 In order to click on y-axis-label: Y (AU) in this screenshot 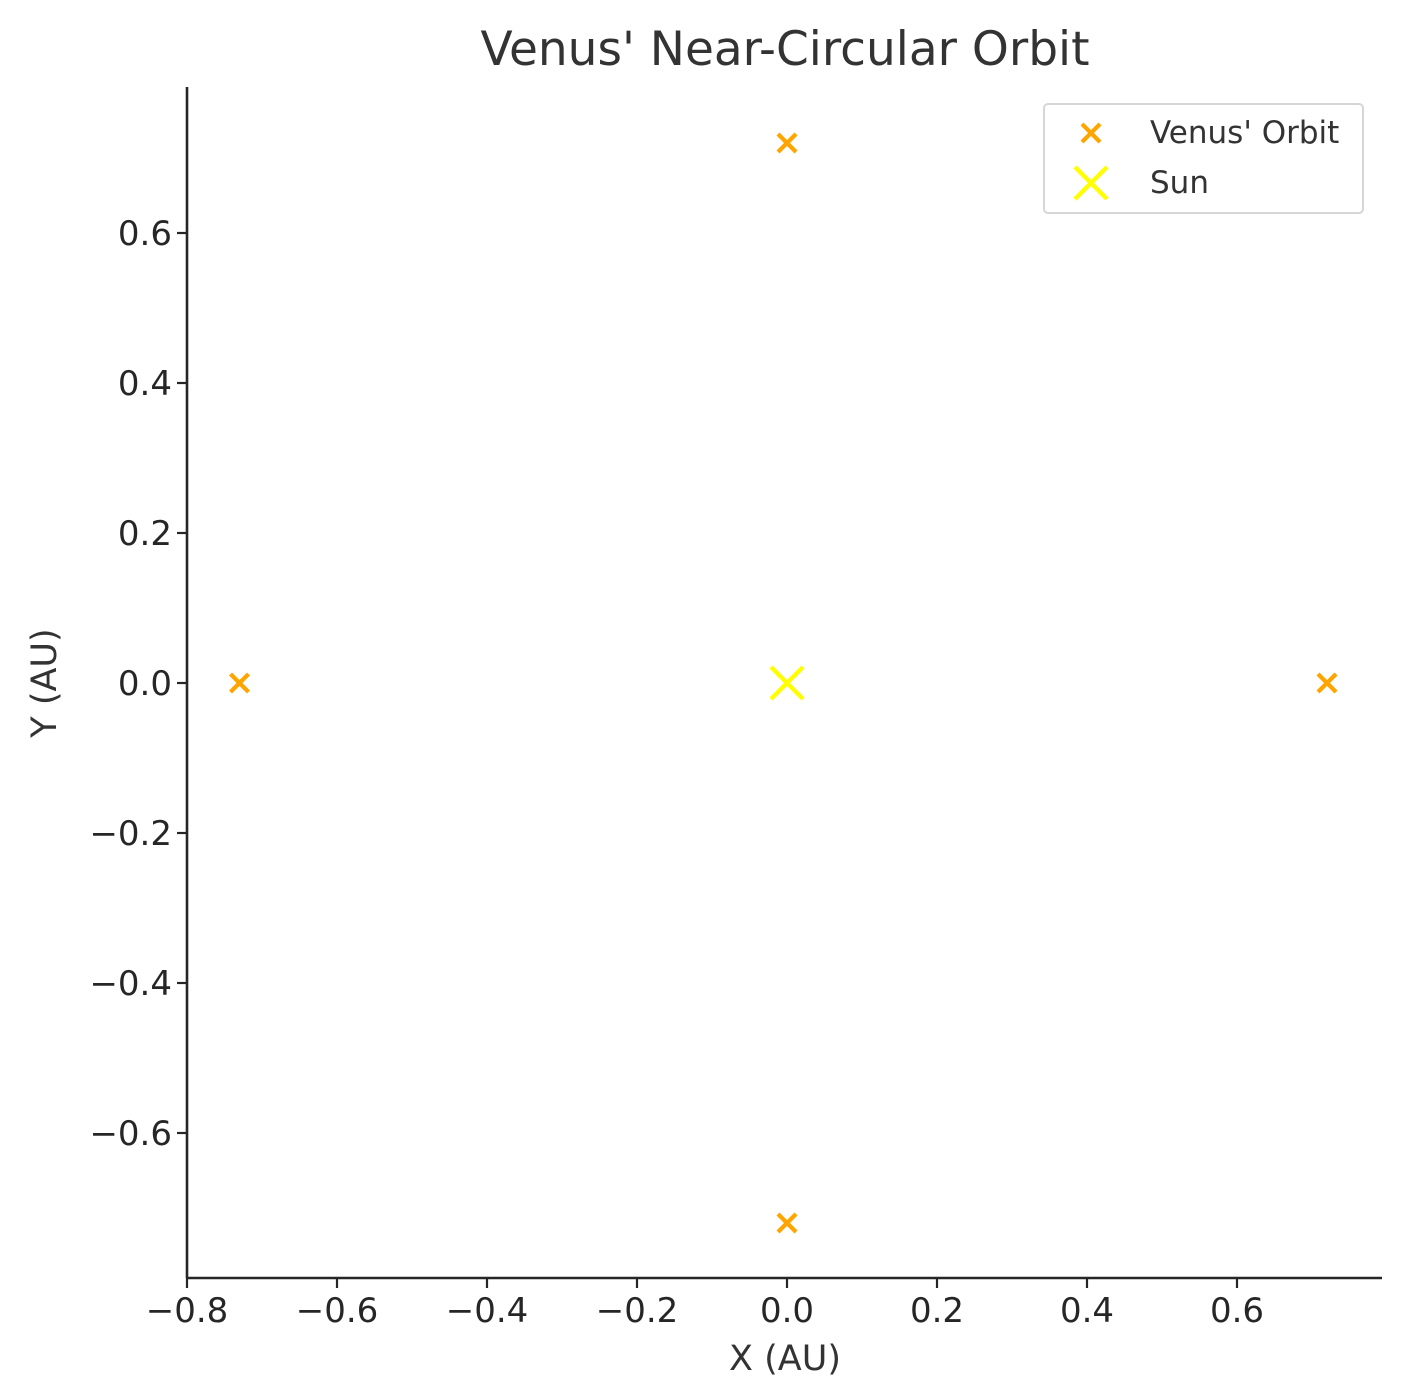, I will do `click(45, 683)`.